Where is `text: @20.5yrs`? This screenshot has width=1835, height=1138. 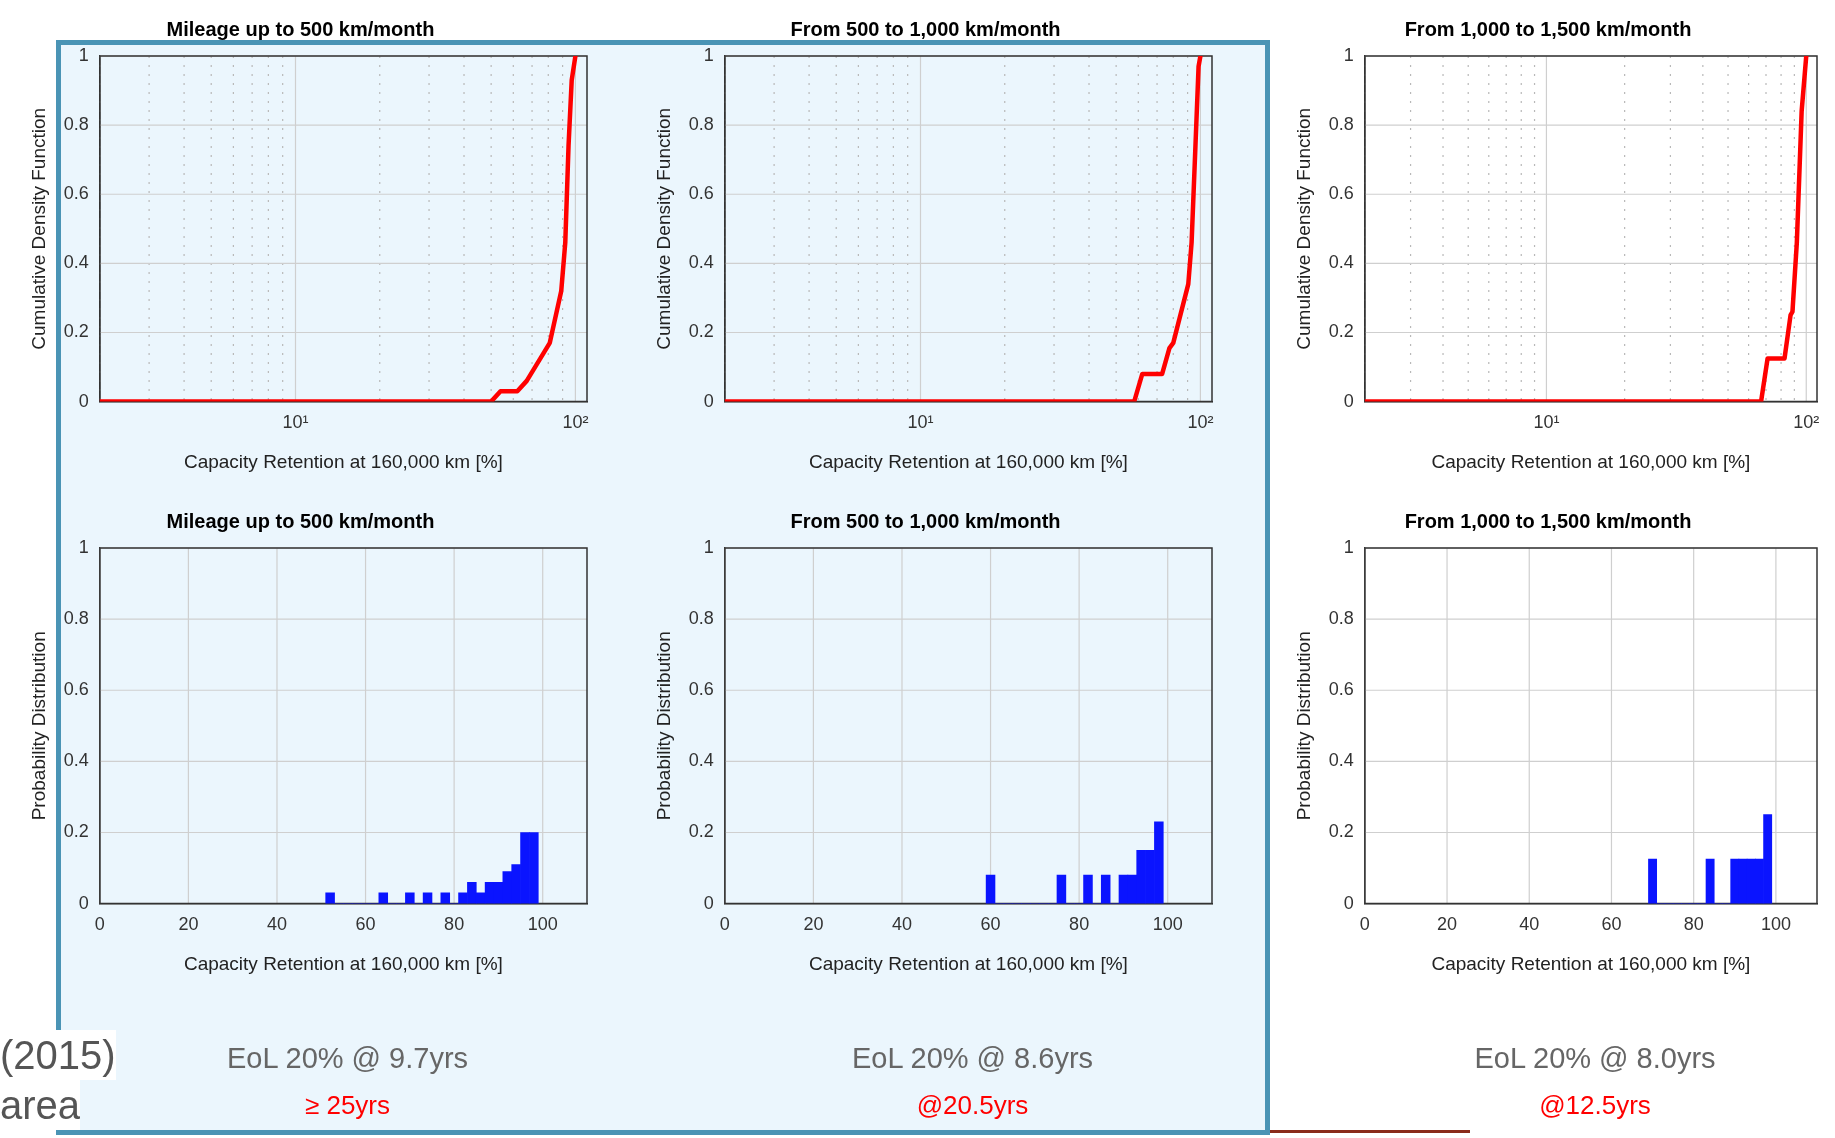
text: @20.5yrs is located at coordinates (972, 1105).